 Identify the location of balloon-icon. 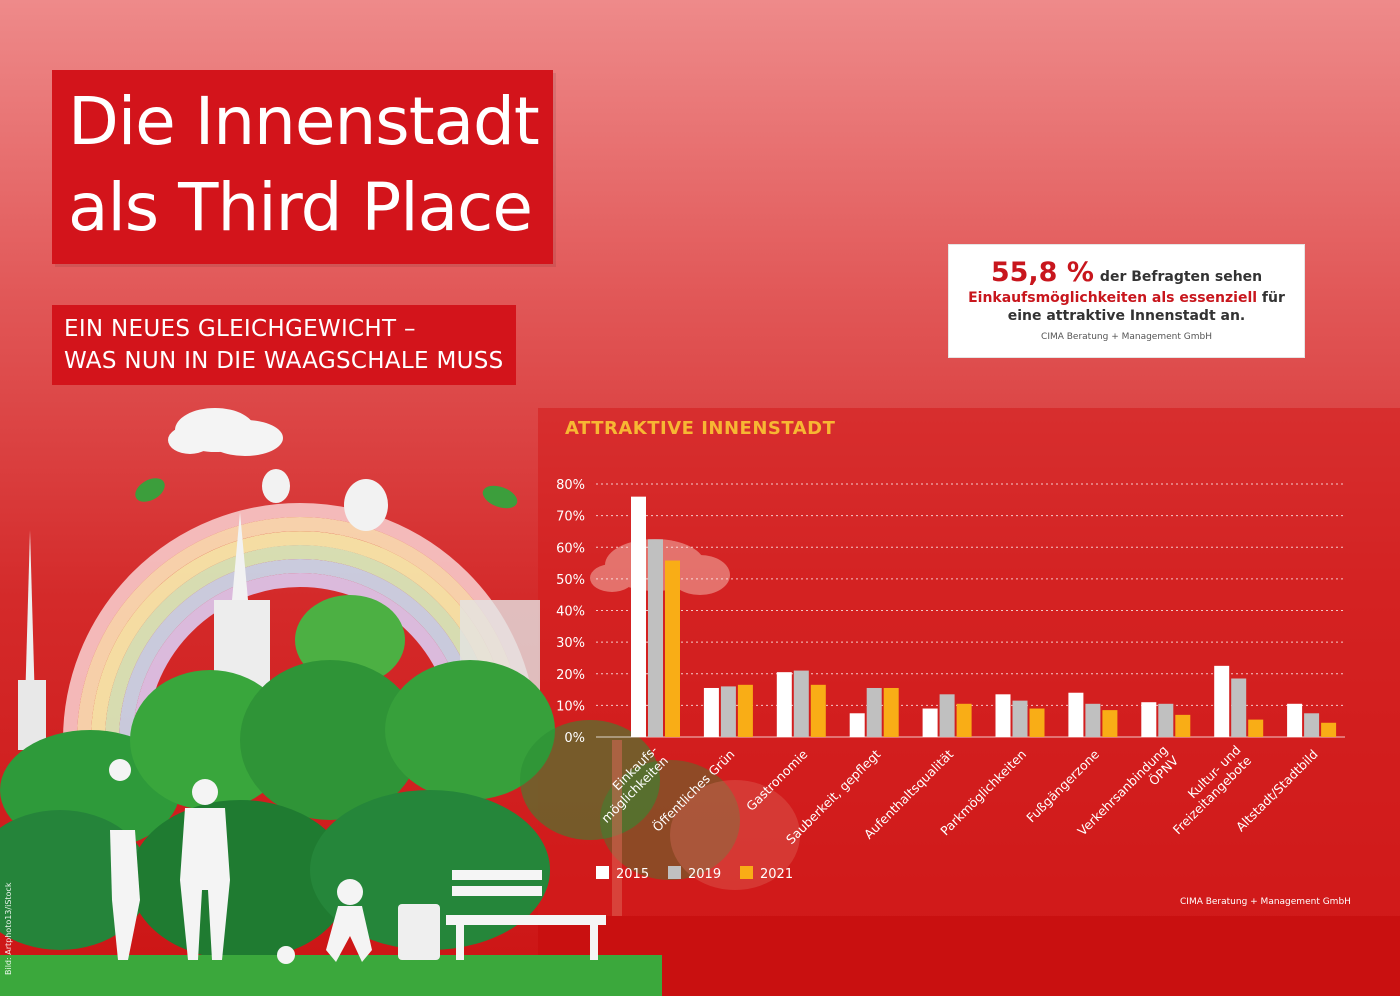
(325, 500).